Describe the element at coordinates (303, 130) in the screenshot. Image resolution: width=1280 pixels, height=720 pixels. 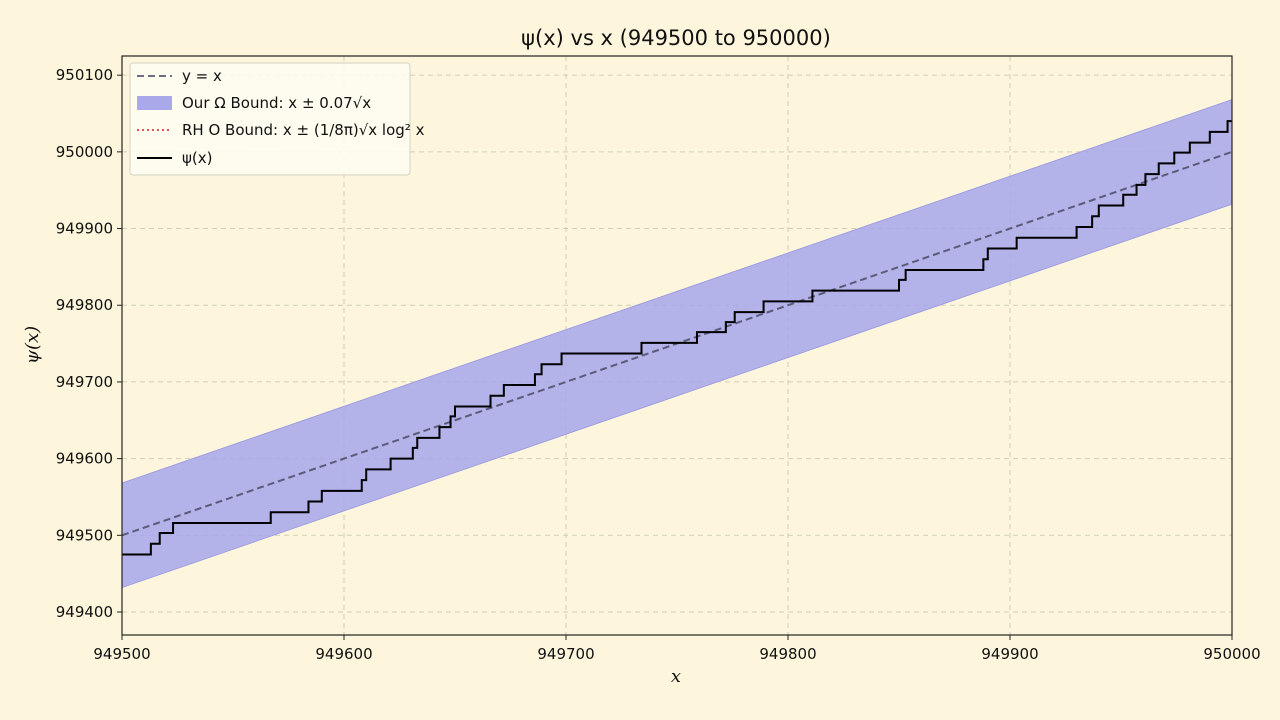
I see `legend-label: RH O Bound: x ± (1/8π)√x log² x` at that location.